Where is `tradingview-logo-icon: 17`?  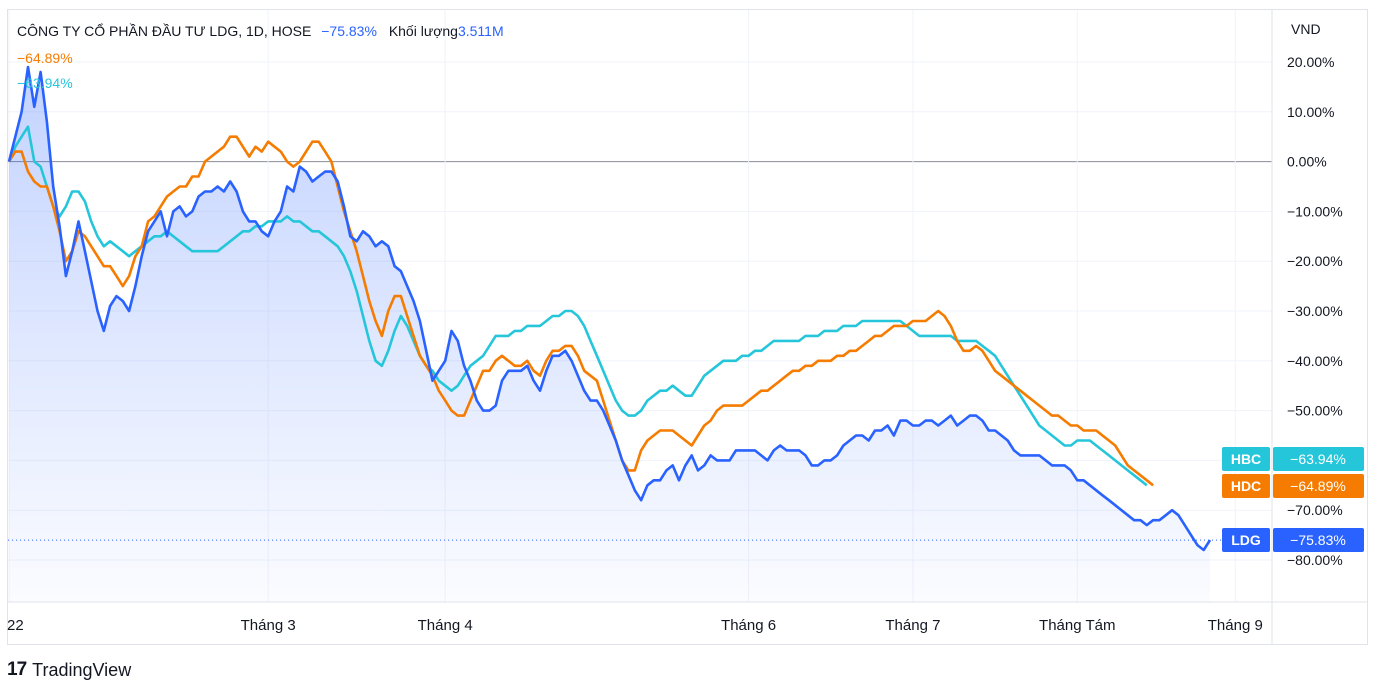 tradingview-logo-icon: 17 is located at coordinates (17, 669).